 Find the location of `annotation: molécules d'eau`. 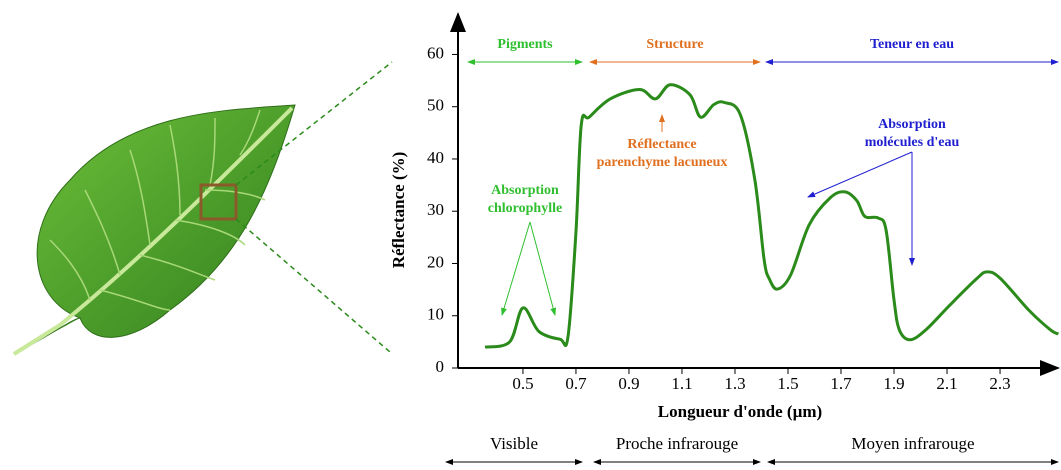

annotation: molécules d'eau is located at coordinates (912, 142).